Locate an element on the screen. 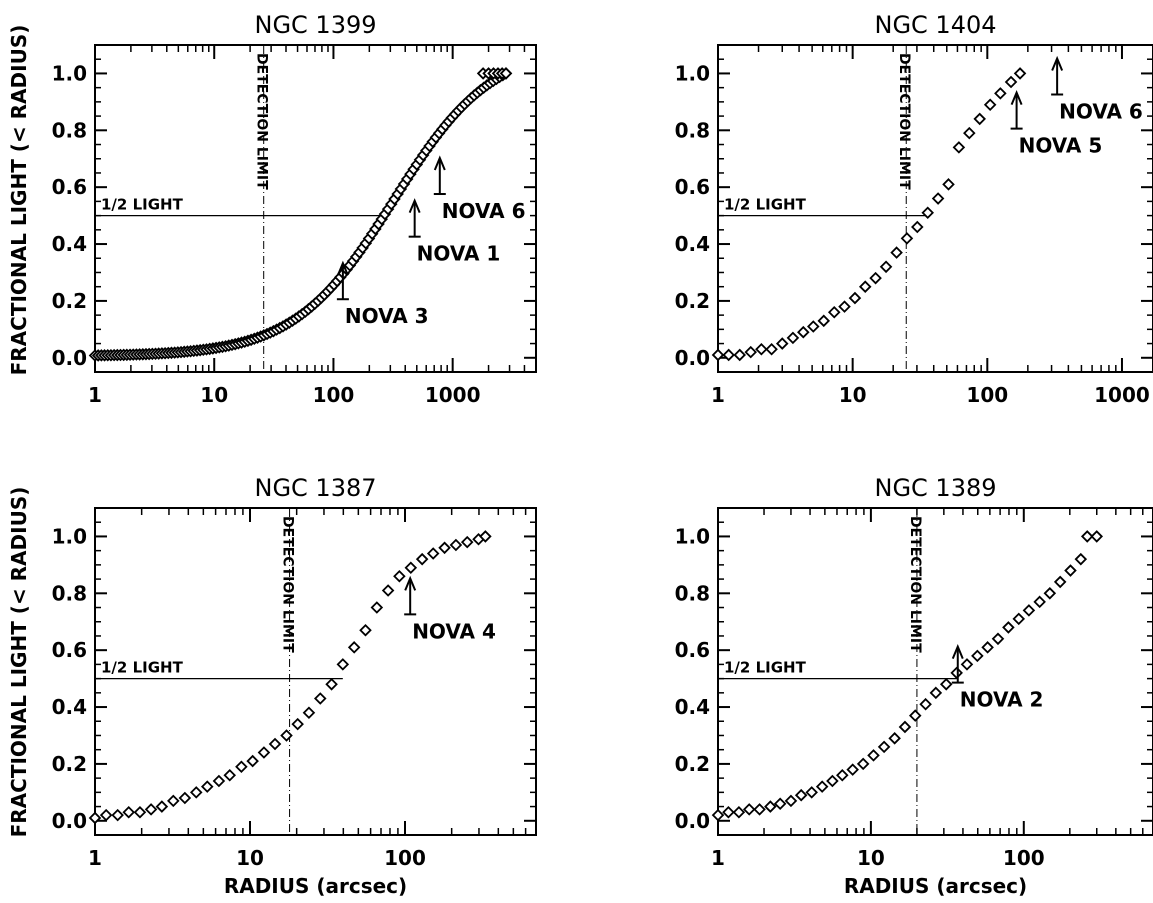  y-axis-label-top: FRACTIONAL LIGHT (< RADIUS) is located at coordinates (19, 200).